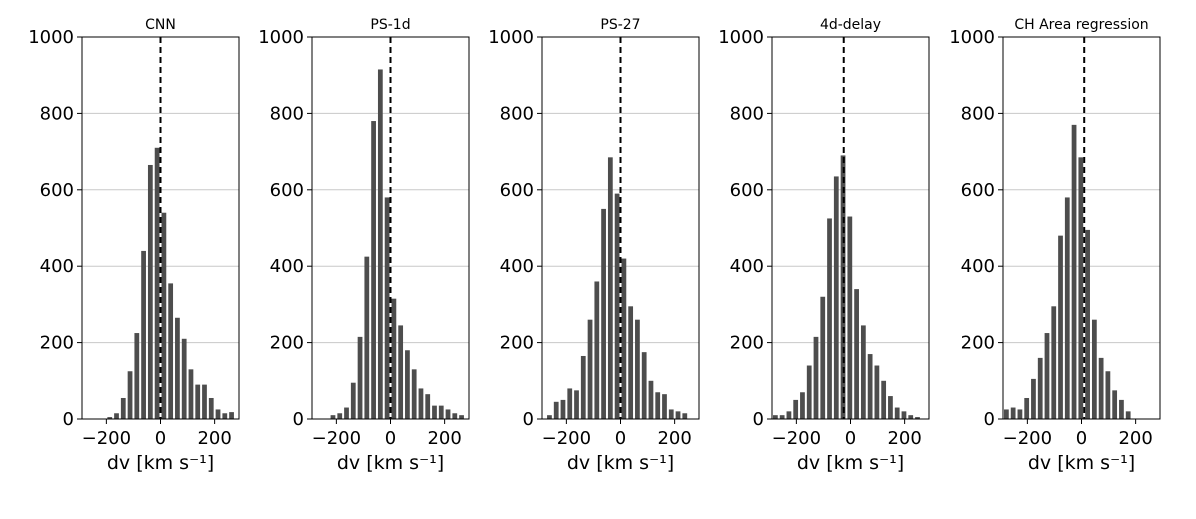  Describe the element at coordinates (1081, 25) in the screenshot. I see `panel-title: CH Area regression` at that location.